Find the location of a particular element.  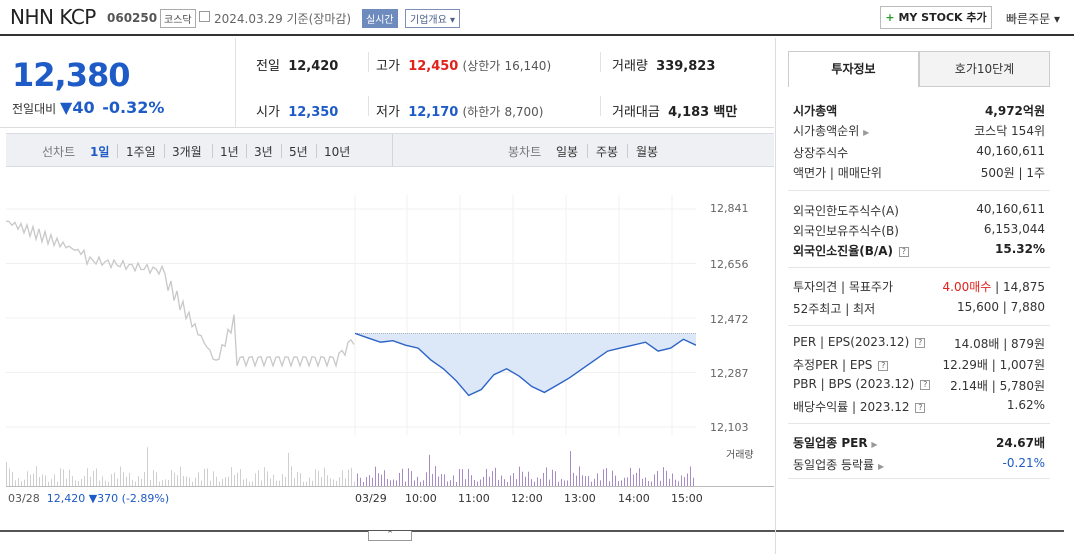

base-date: 2024.03.29 기준(장마감) is located at coordinates (283, 19).